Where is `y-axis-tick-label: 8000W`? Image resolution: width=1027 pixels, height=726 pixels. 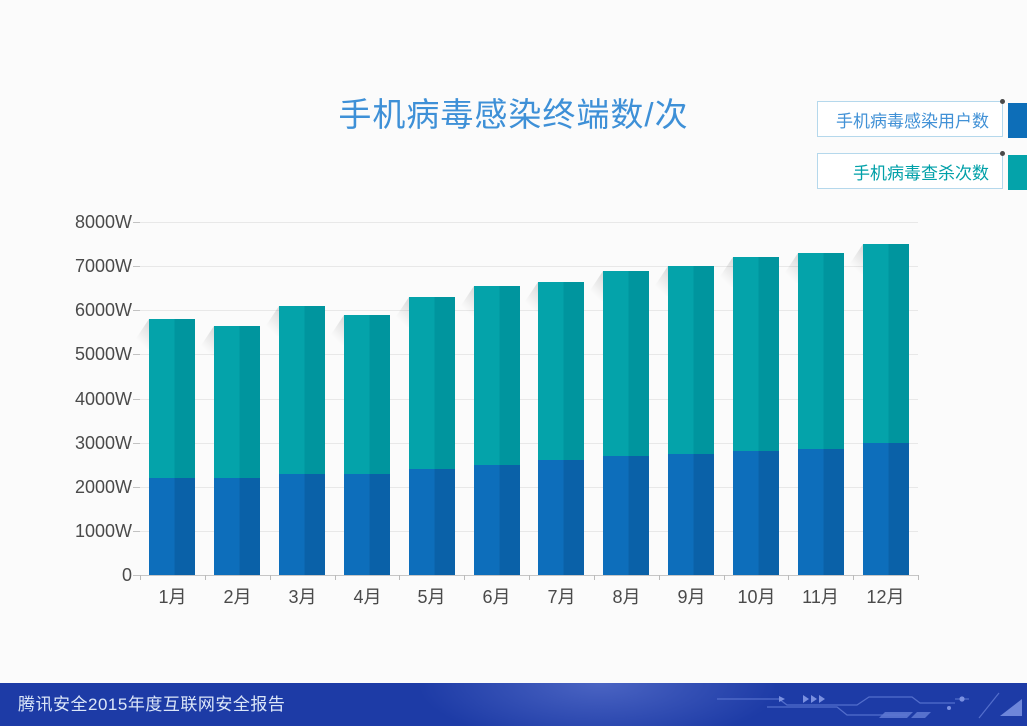 y-axis-tick-label: 8000W is located at coordinates (103, 222).